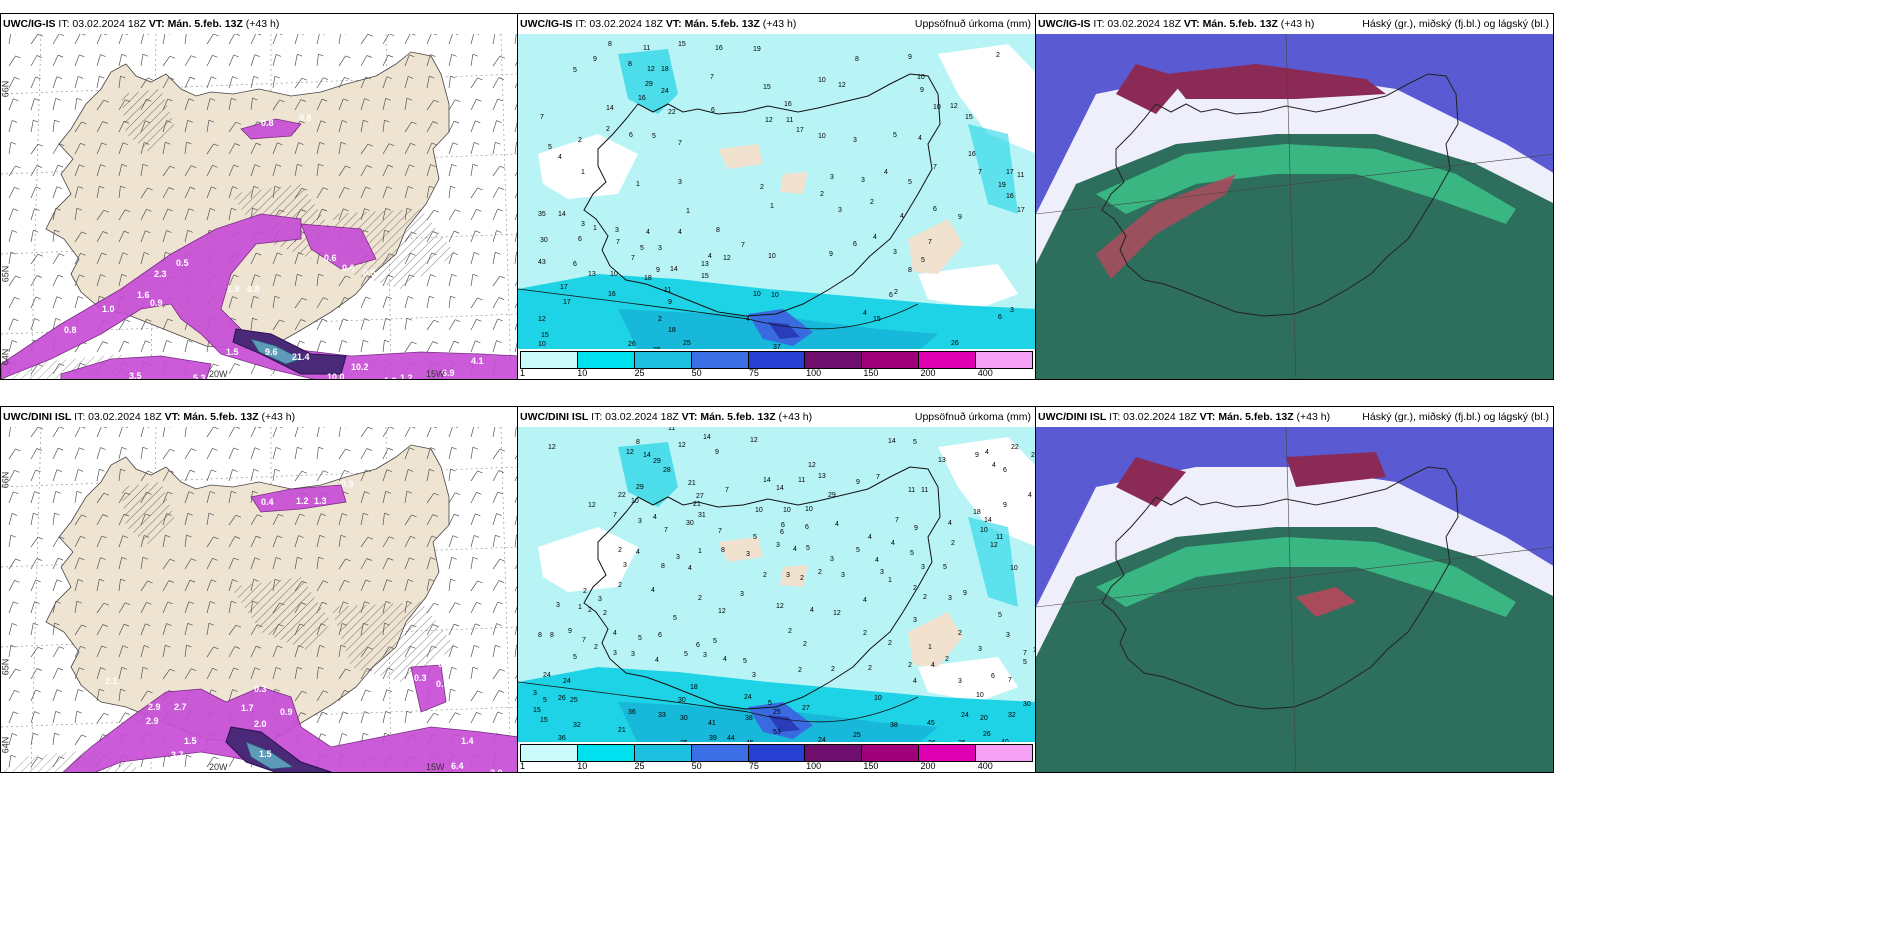 This screenshot has height=950, width=1900. What do you see at coordinates (542, 262) in the screenshot?
I see `precip-value-label: 43` at bounding box center [542, 262].